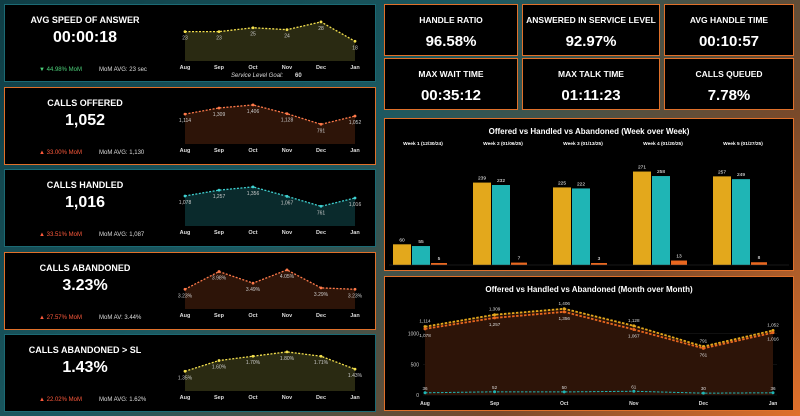 Image resolution: width=800 pixels, height=416 pixels. Describe the element at coordinates (421, 242) in the screenshot. I see `bar-value-label: 55` at that location.